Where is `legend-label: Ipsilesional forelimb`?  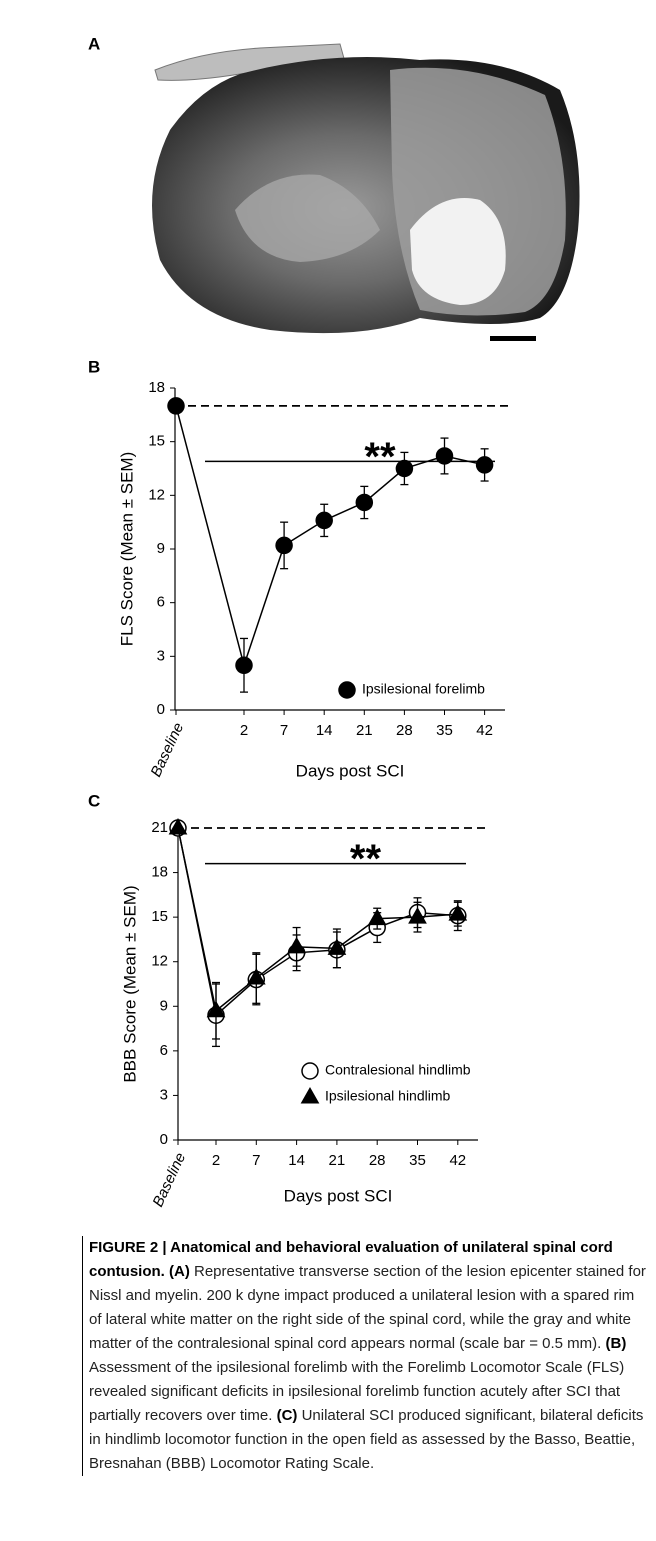
legend-label: Ipsilesional forelimb is located at coordinates (423, 689).